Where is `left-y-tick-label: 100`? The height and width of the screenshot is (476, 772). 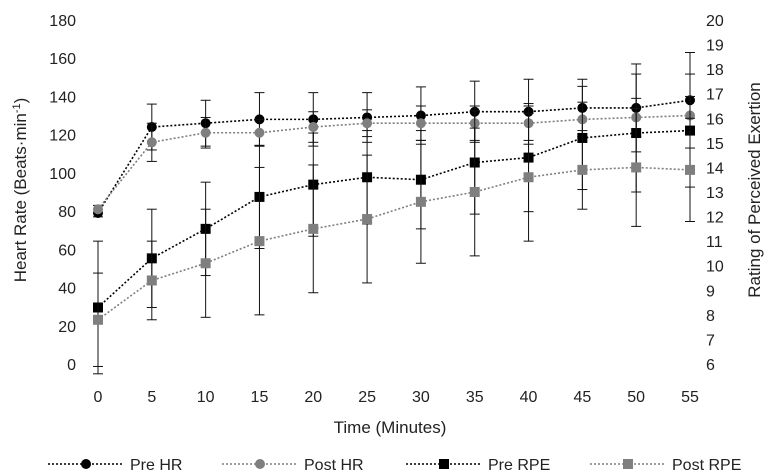
left-y-tick-label: 100 is located at coordinates (62, 174).